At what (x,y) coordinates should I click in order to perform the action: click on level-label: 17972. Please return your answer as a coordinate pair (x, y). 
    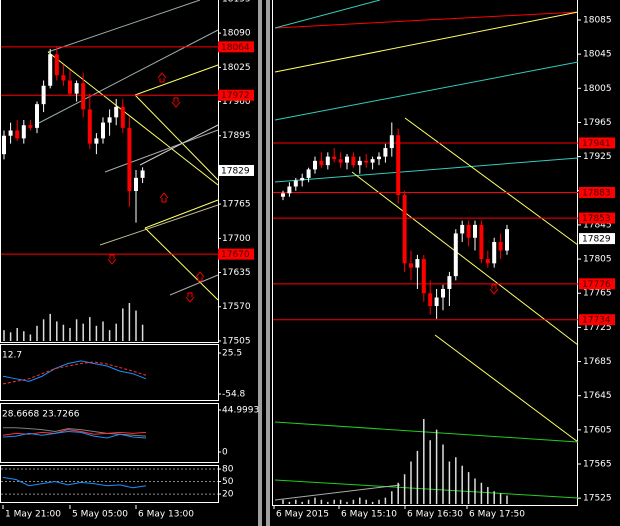
    Looking at the image, I should click on (235, 96).